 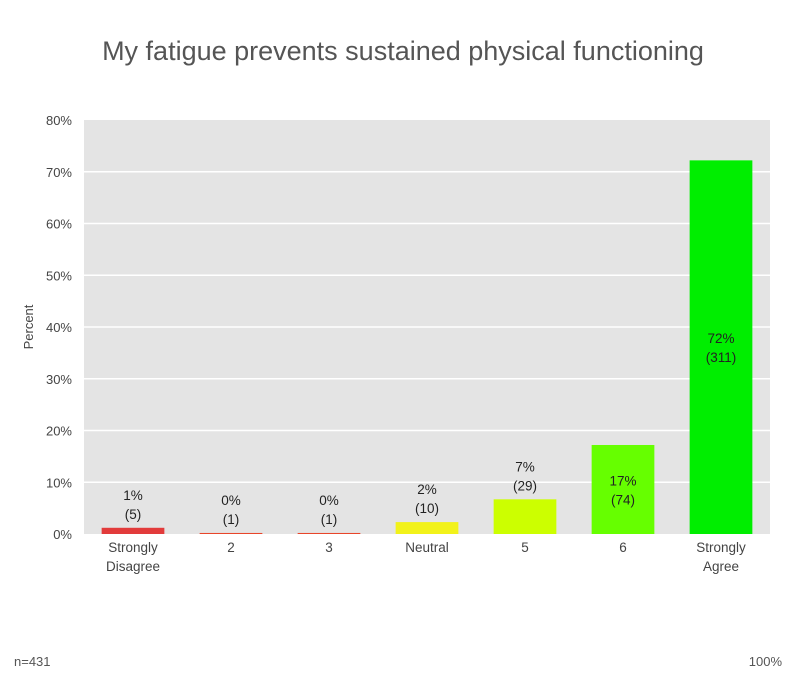 What do you see at coordinates (623, 499) in the screenshot?
I see `bar-count-label: (74)` at bounding box center [623, 499].